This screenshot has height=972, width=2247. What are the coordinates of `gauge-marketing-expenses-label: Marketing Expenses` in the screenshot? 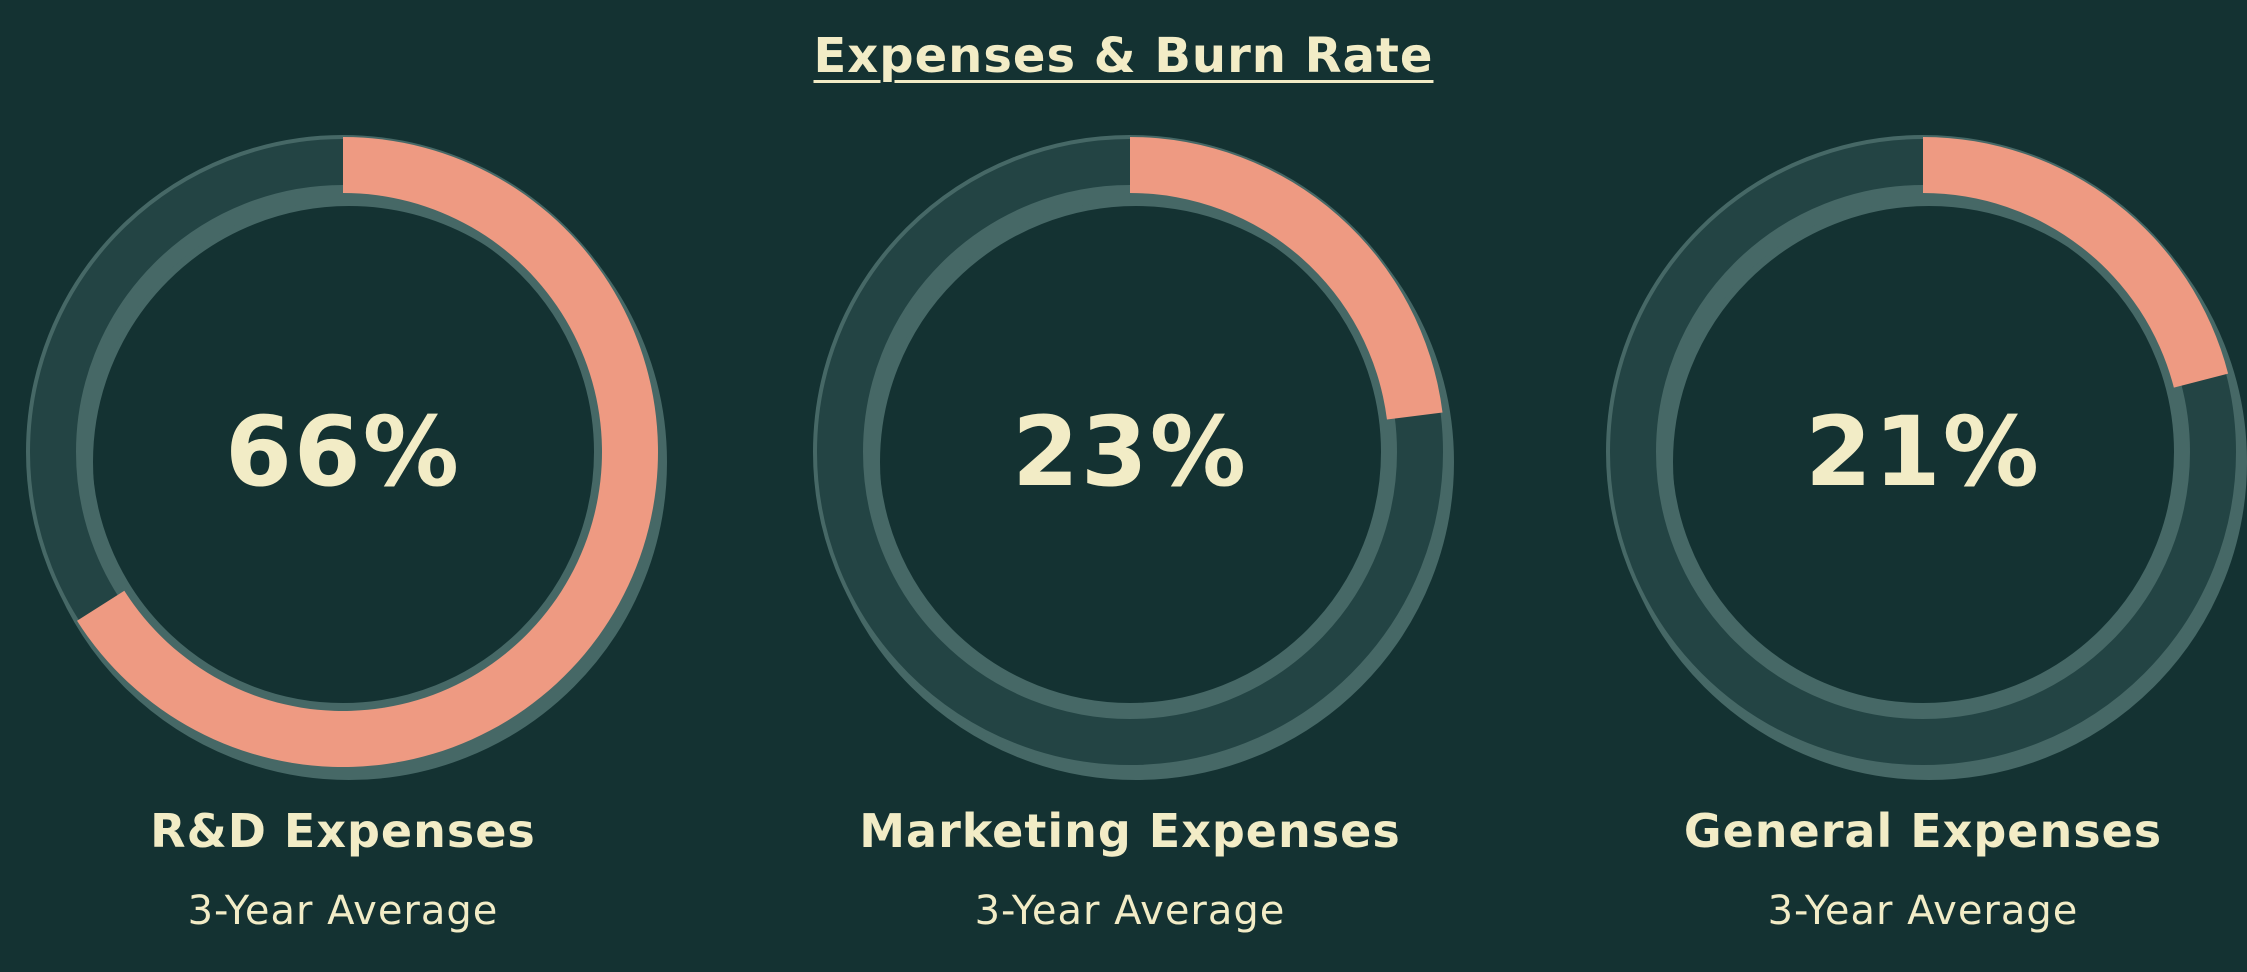 It's located at (1130, 831).